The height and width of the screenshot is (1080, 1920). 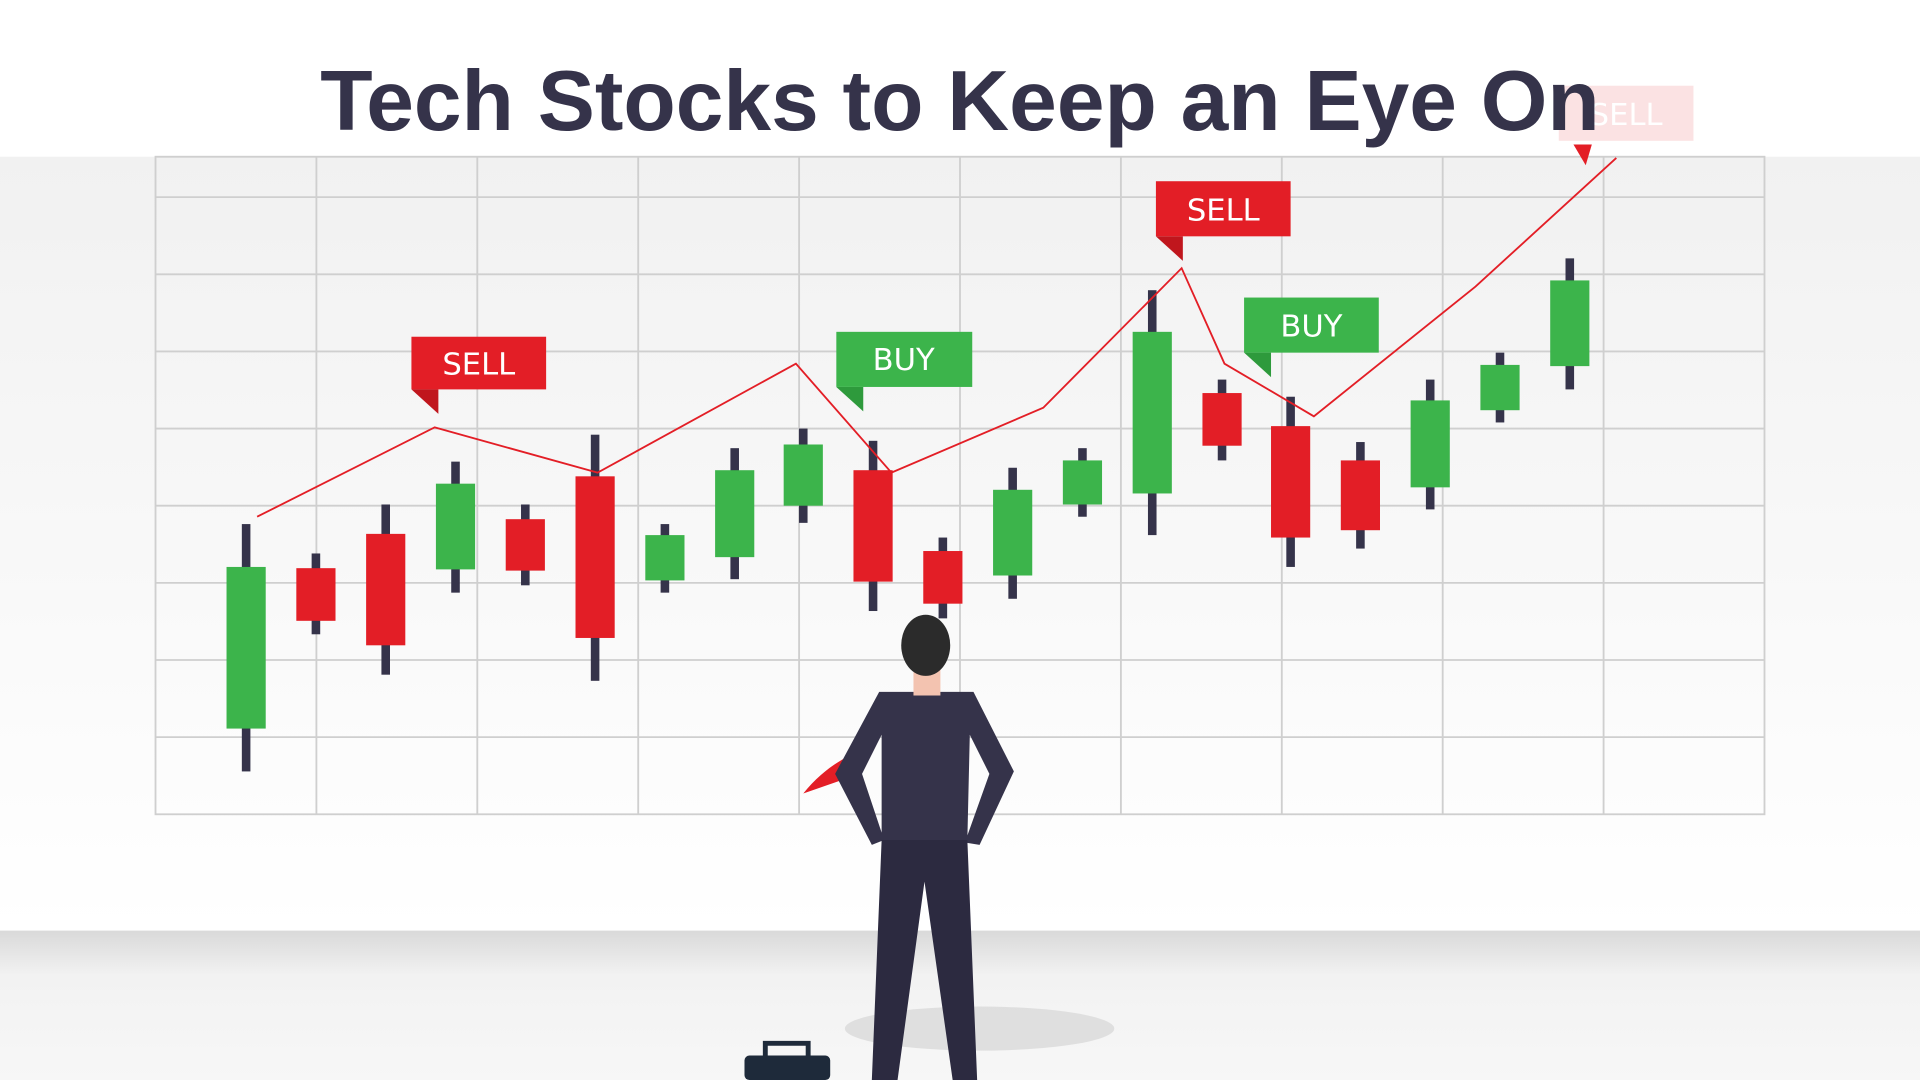 I want to click on person, so click(x=929, y=847).